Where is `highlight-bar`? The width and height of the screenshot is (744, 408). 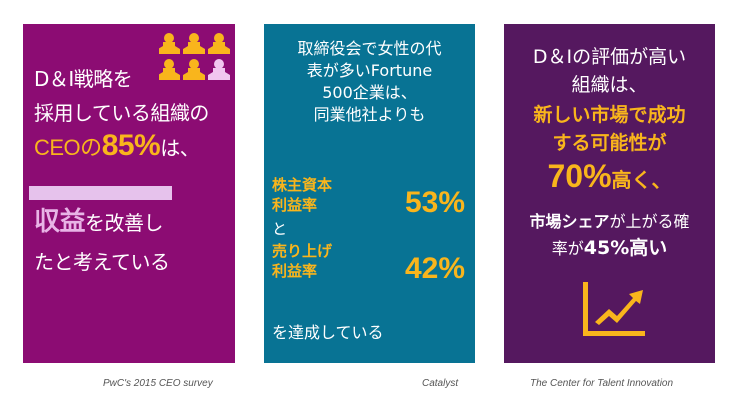
highlight-bar is located at coordinates (100, 193).